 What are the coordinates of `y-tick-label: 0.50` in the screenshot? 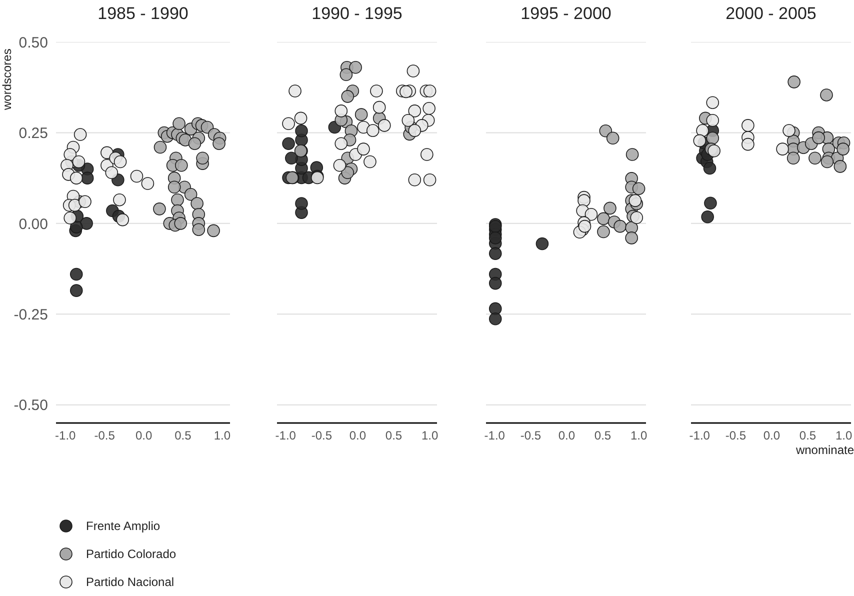 It's located at (33, 43).